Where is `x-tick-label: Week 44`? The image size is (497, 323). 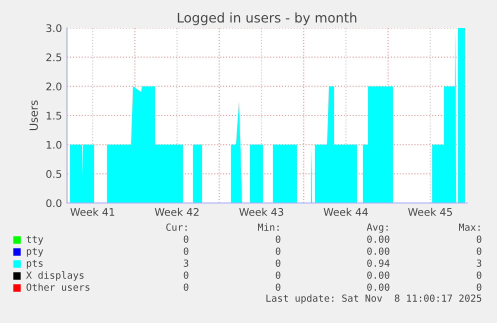
x-tick-label: Week 44 is located at coordinates (346, 212).